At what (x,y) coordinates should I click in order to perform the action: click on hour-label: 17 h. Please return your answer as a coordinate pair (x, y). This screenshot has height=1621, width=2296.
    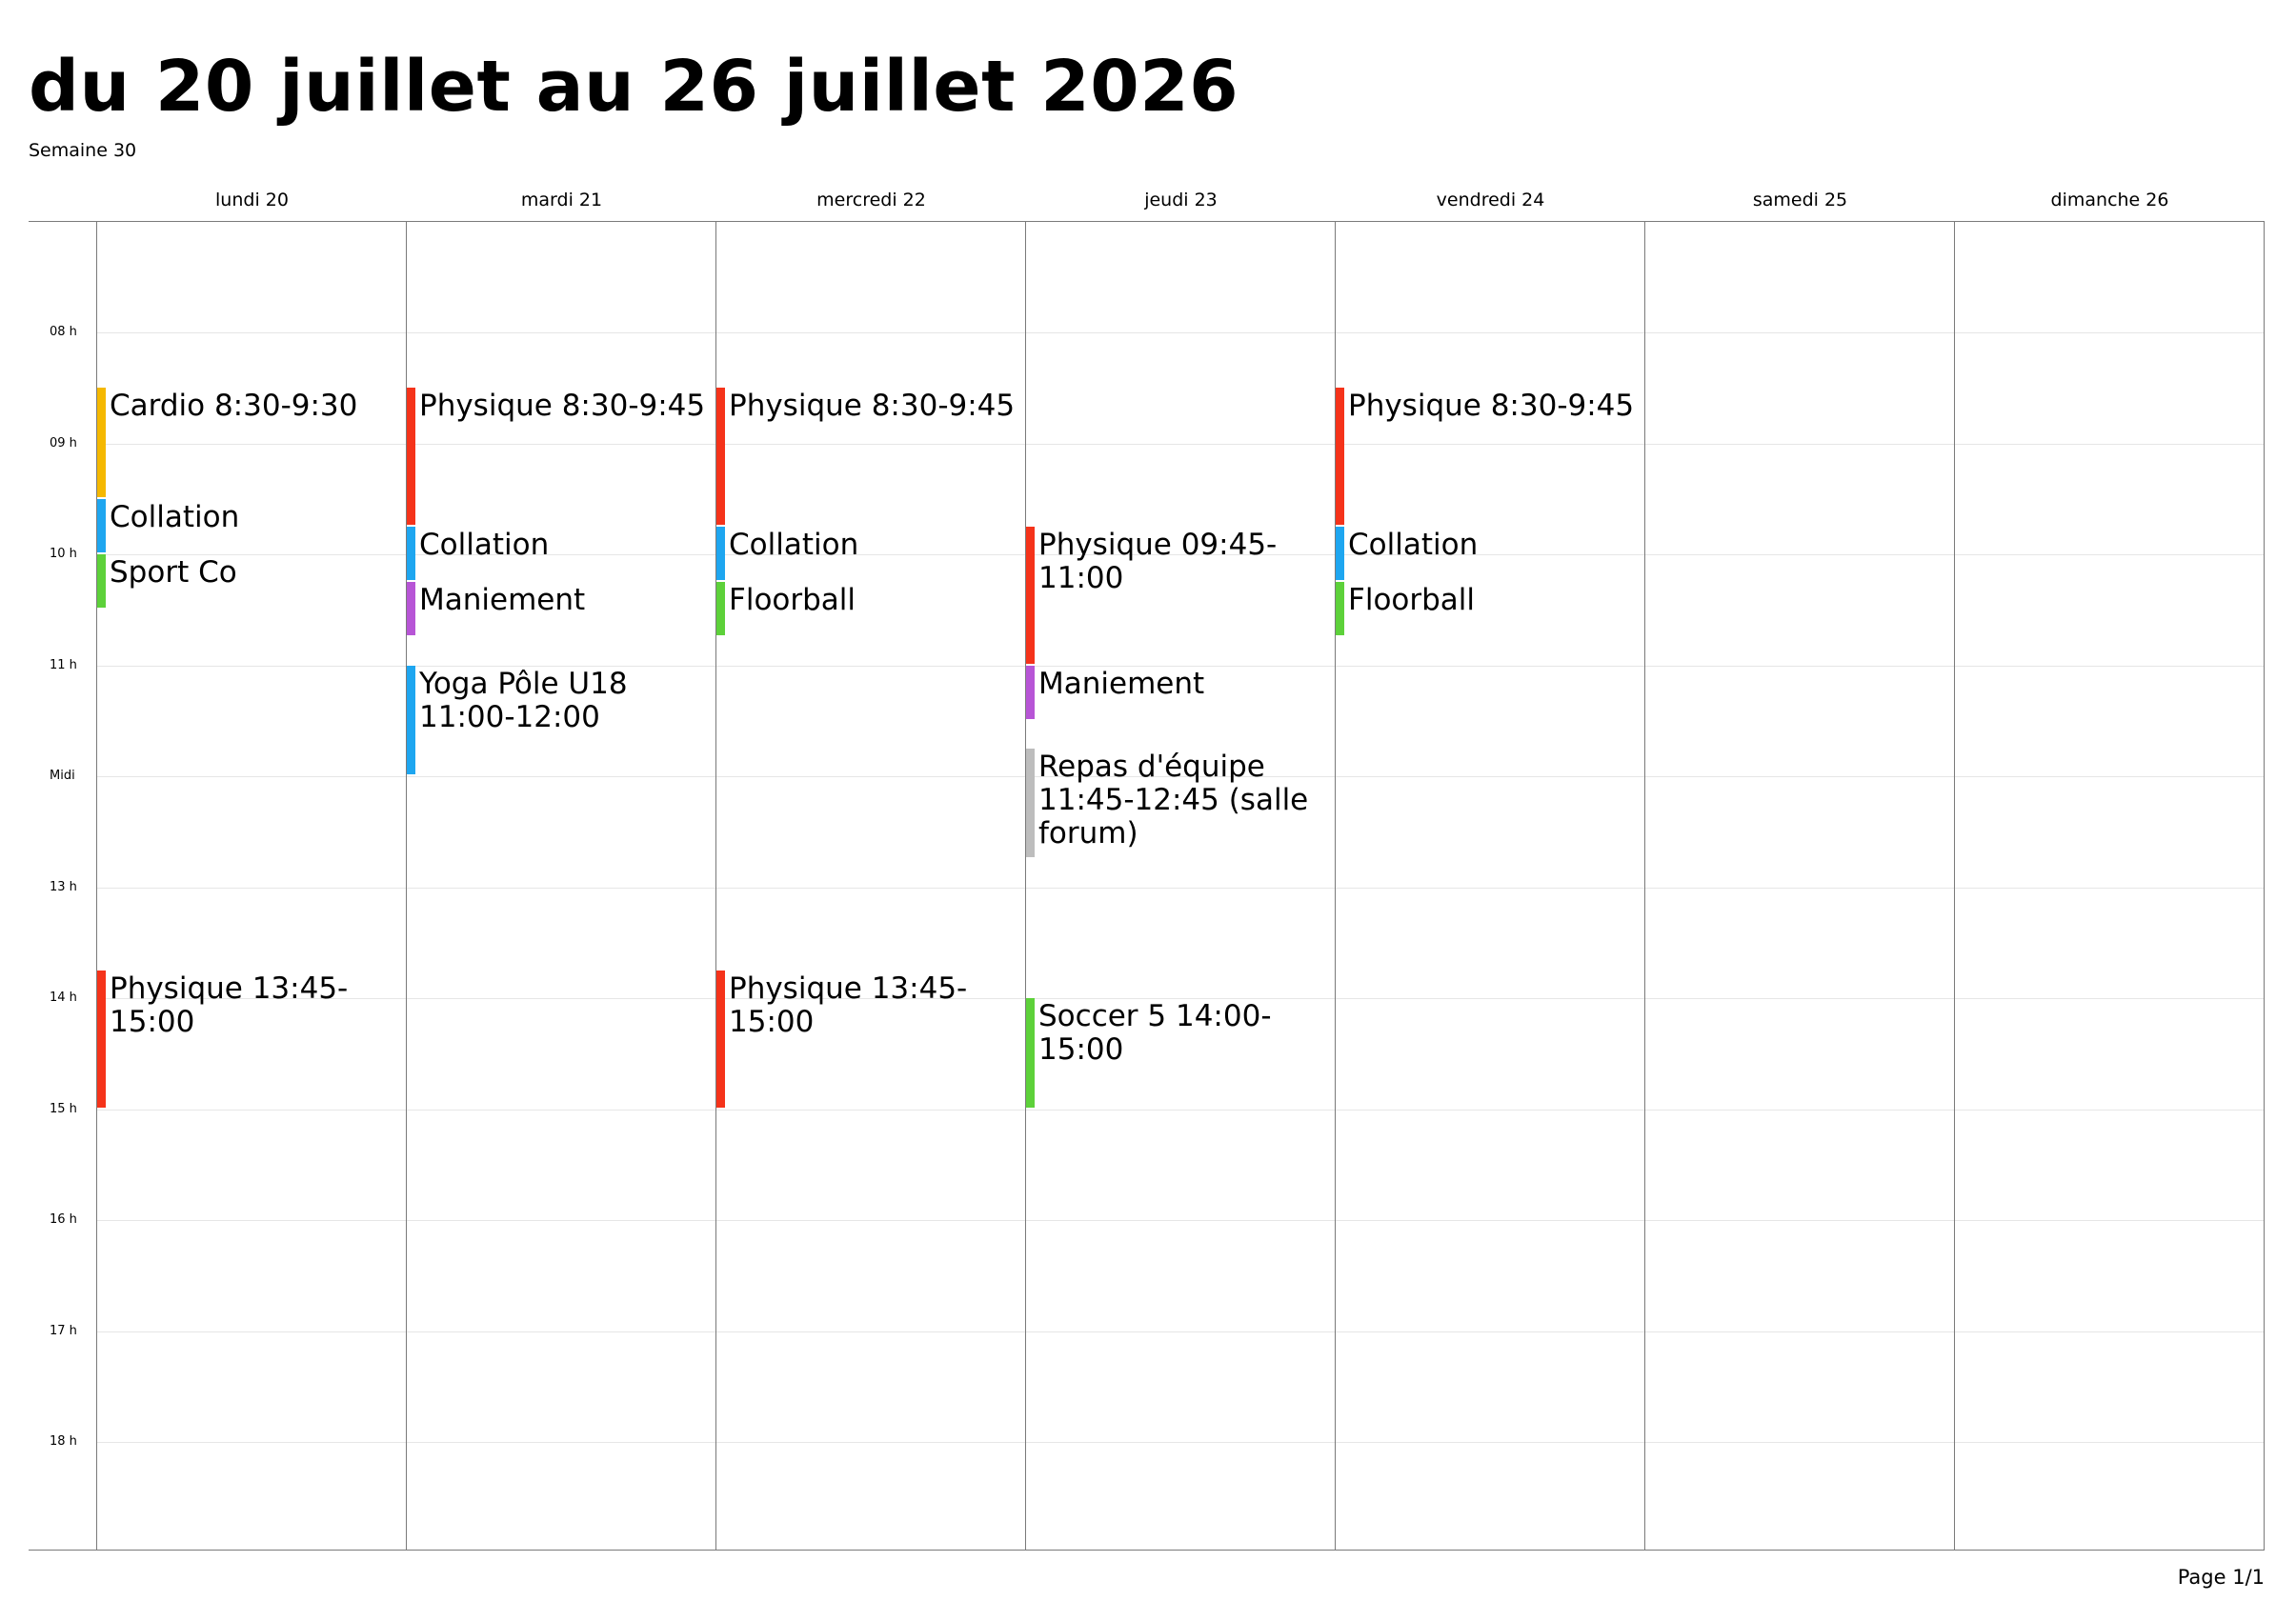
    Looking at the image, I should click on (63, 1330).